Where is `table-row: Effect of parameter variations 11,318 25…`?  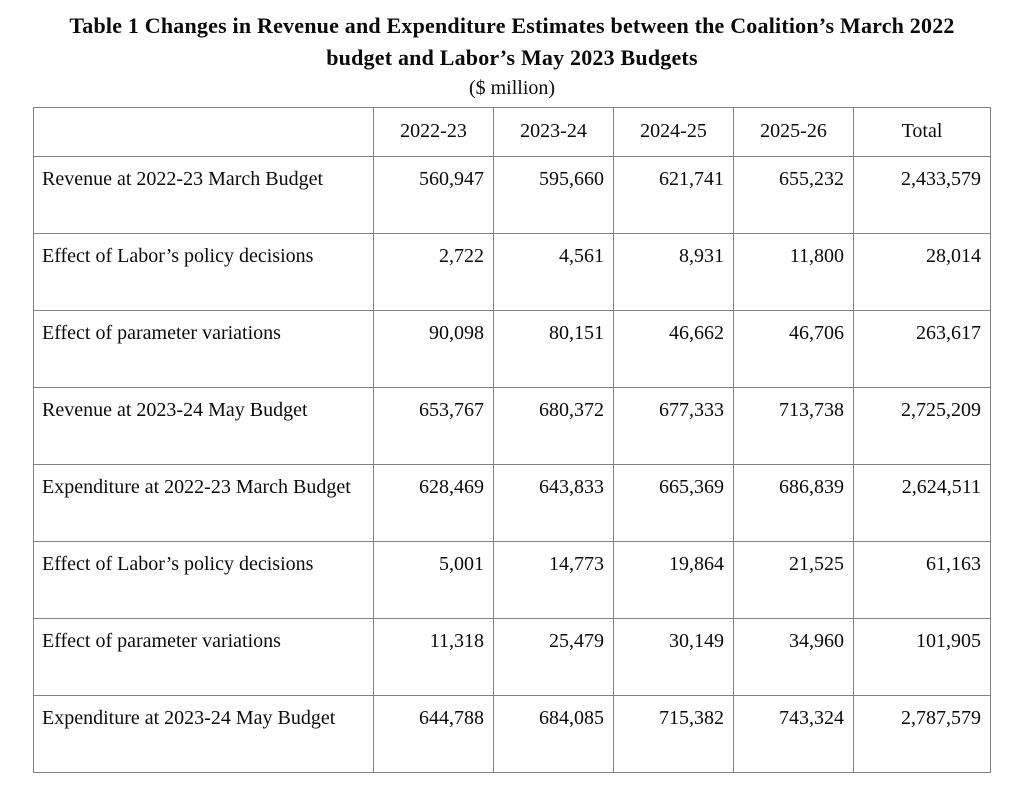 table-row: Effect of parameter variations 11,318 25… is located at coordinates (512, 656).